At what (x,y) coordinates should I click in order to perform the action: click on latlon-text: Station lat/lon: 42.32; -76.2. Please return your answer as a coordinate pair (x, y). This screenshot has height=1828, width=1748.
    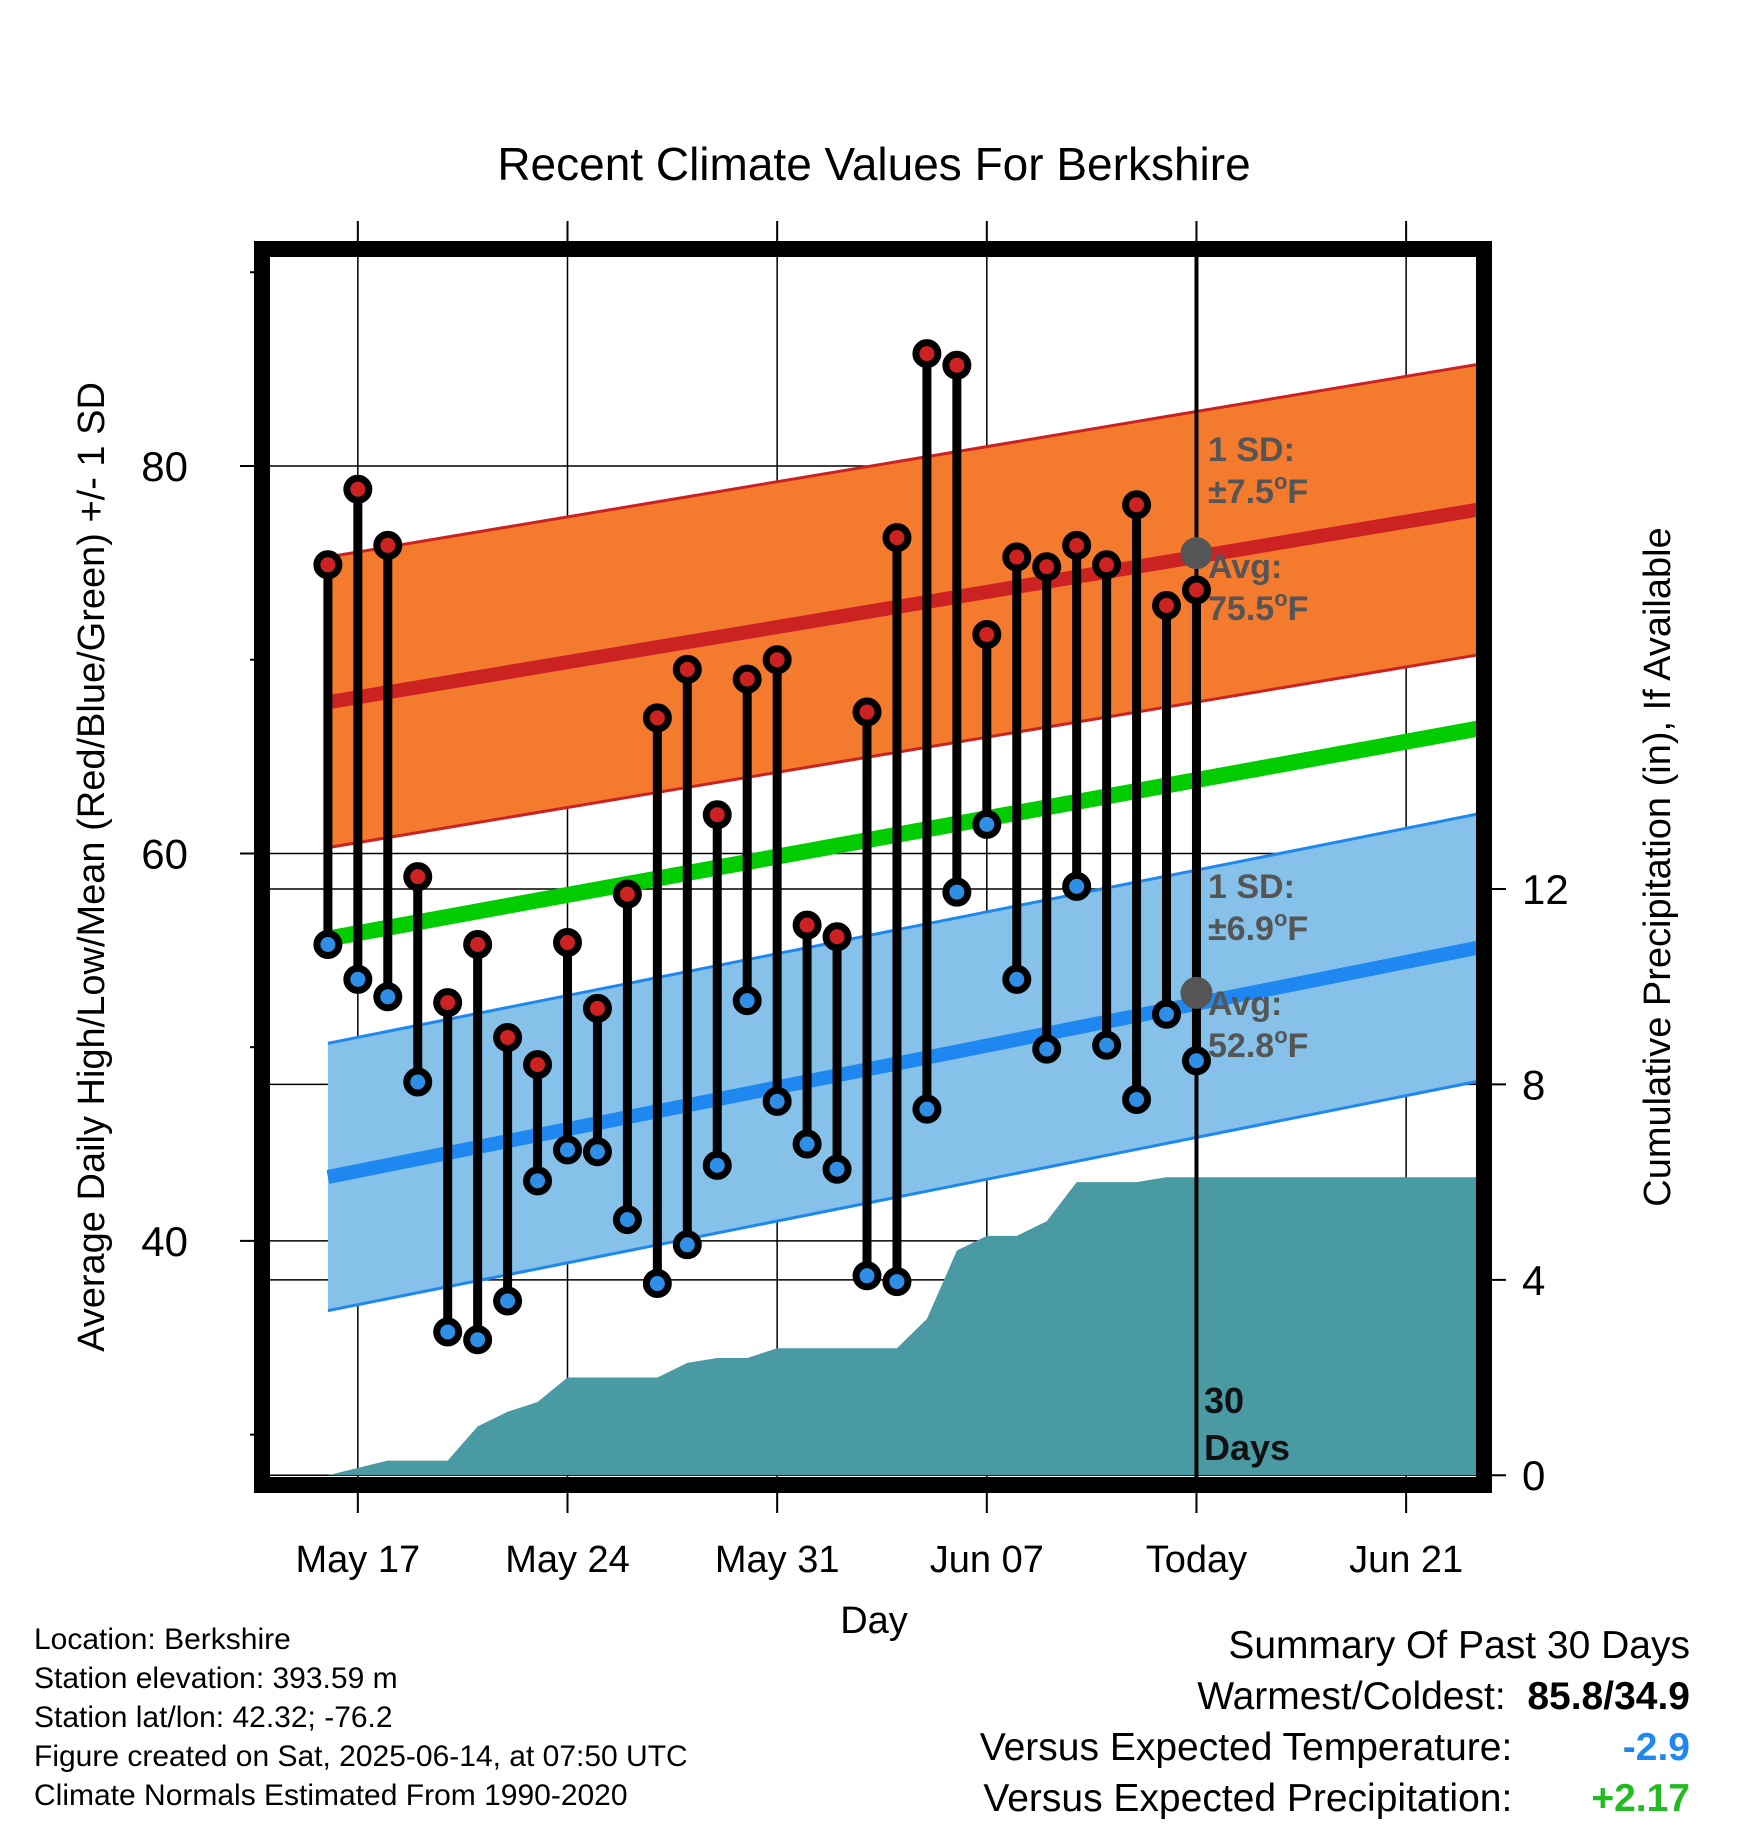
    Looking at the image, I should click on (213, 1717).